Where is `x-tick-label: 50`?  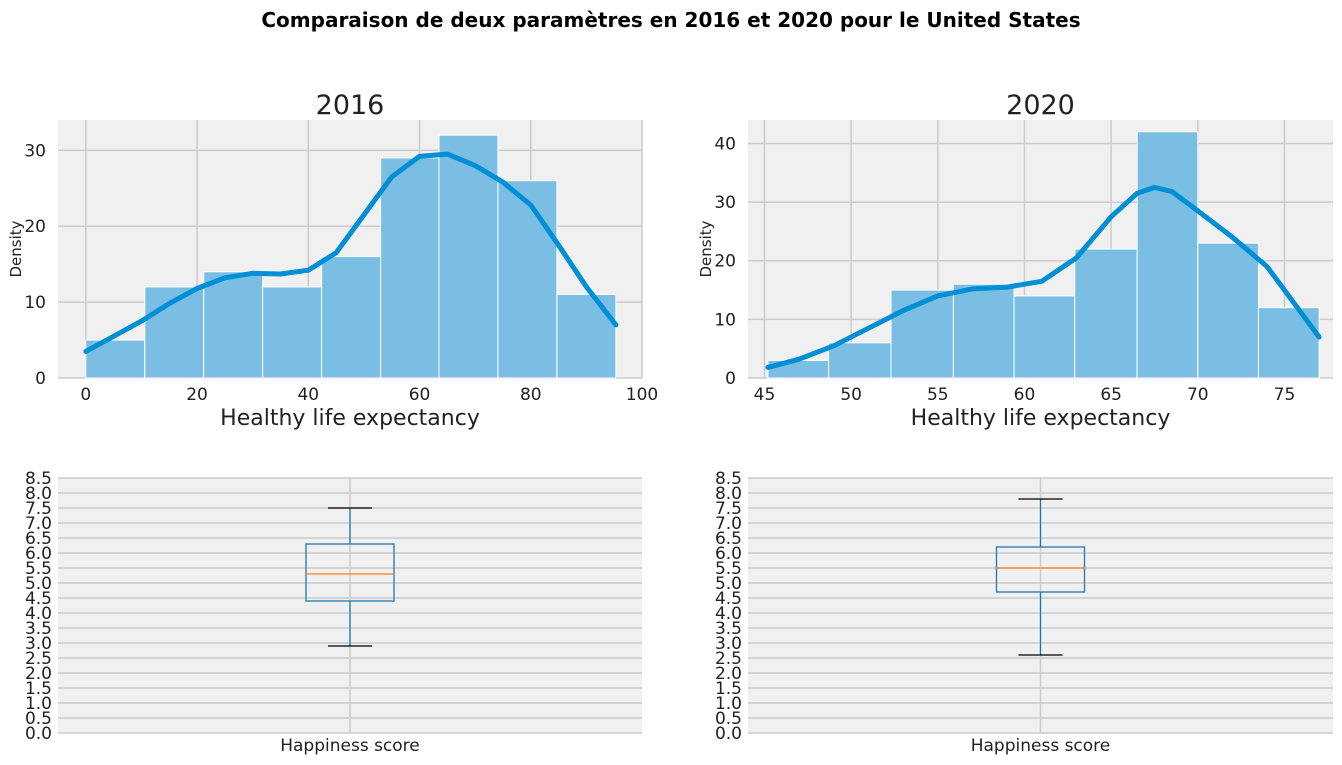
x-tick-label: 50 is located at coordinates (851, 395).